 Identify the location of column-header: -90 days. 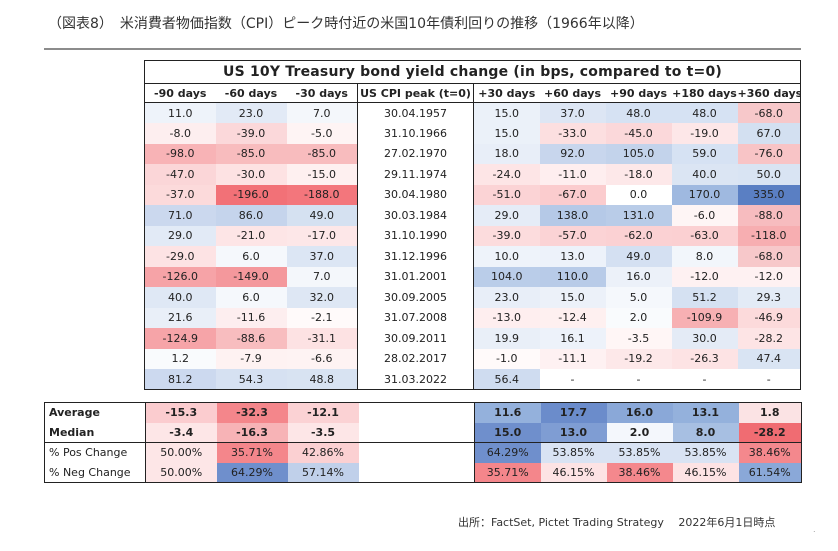
(180, 93).